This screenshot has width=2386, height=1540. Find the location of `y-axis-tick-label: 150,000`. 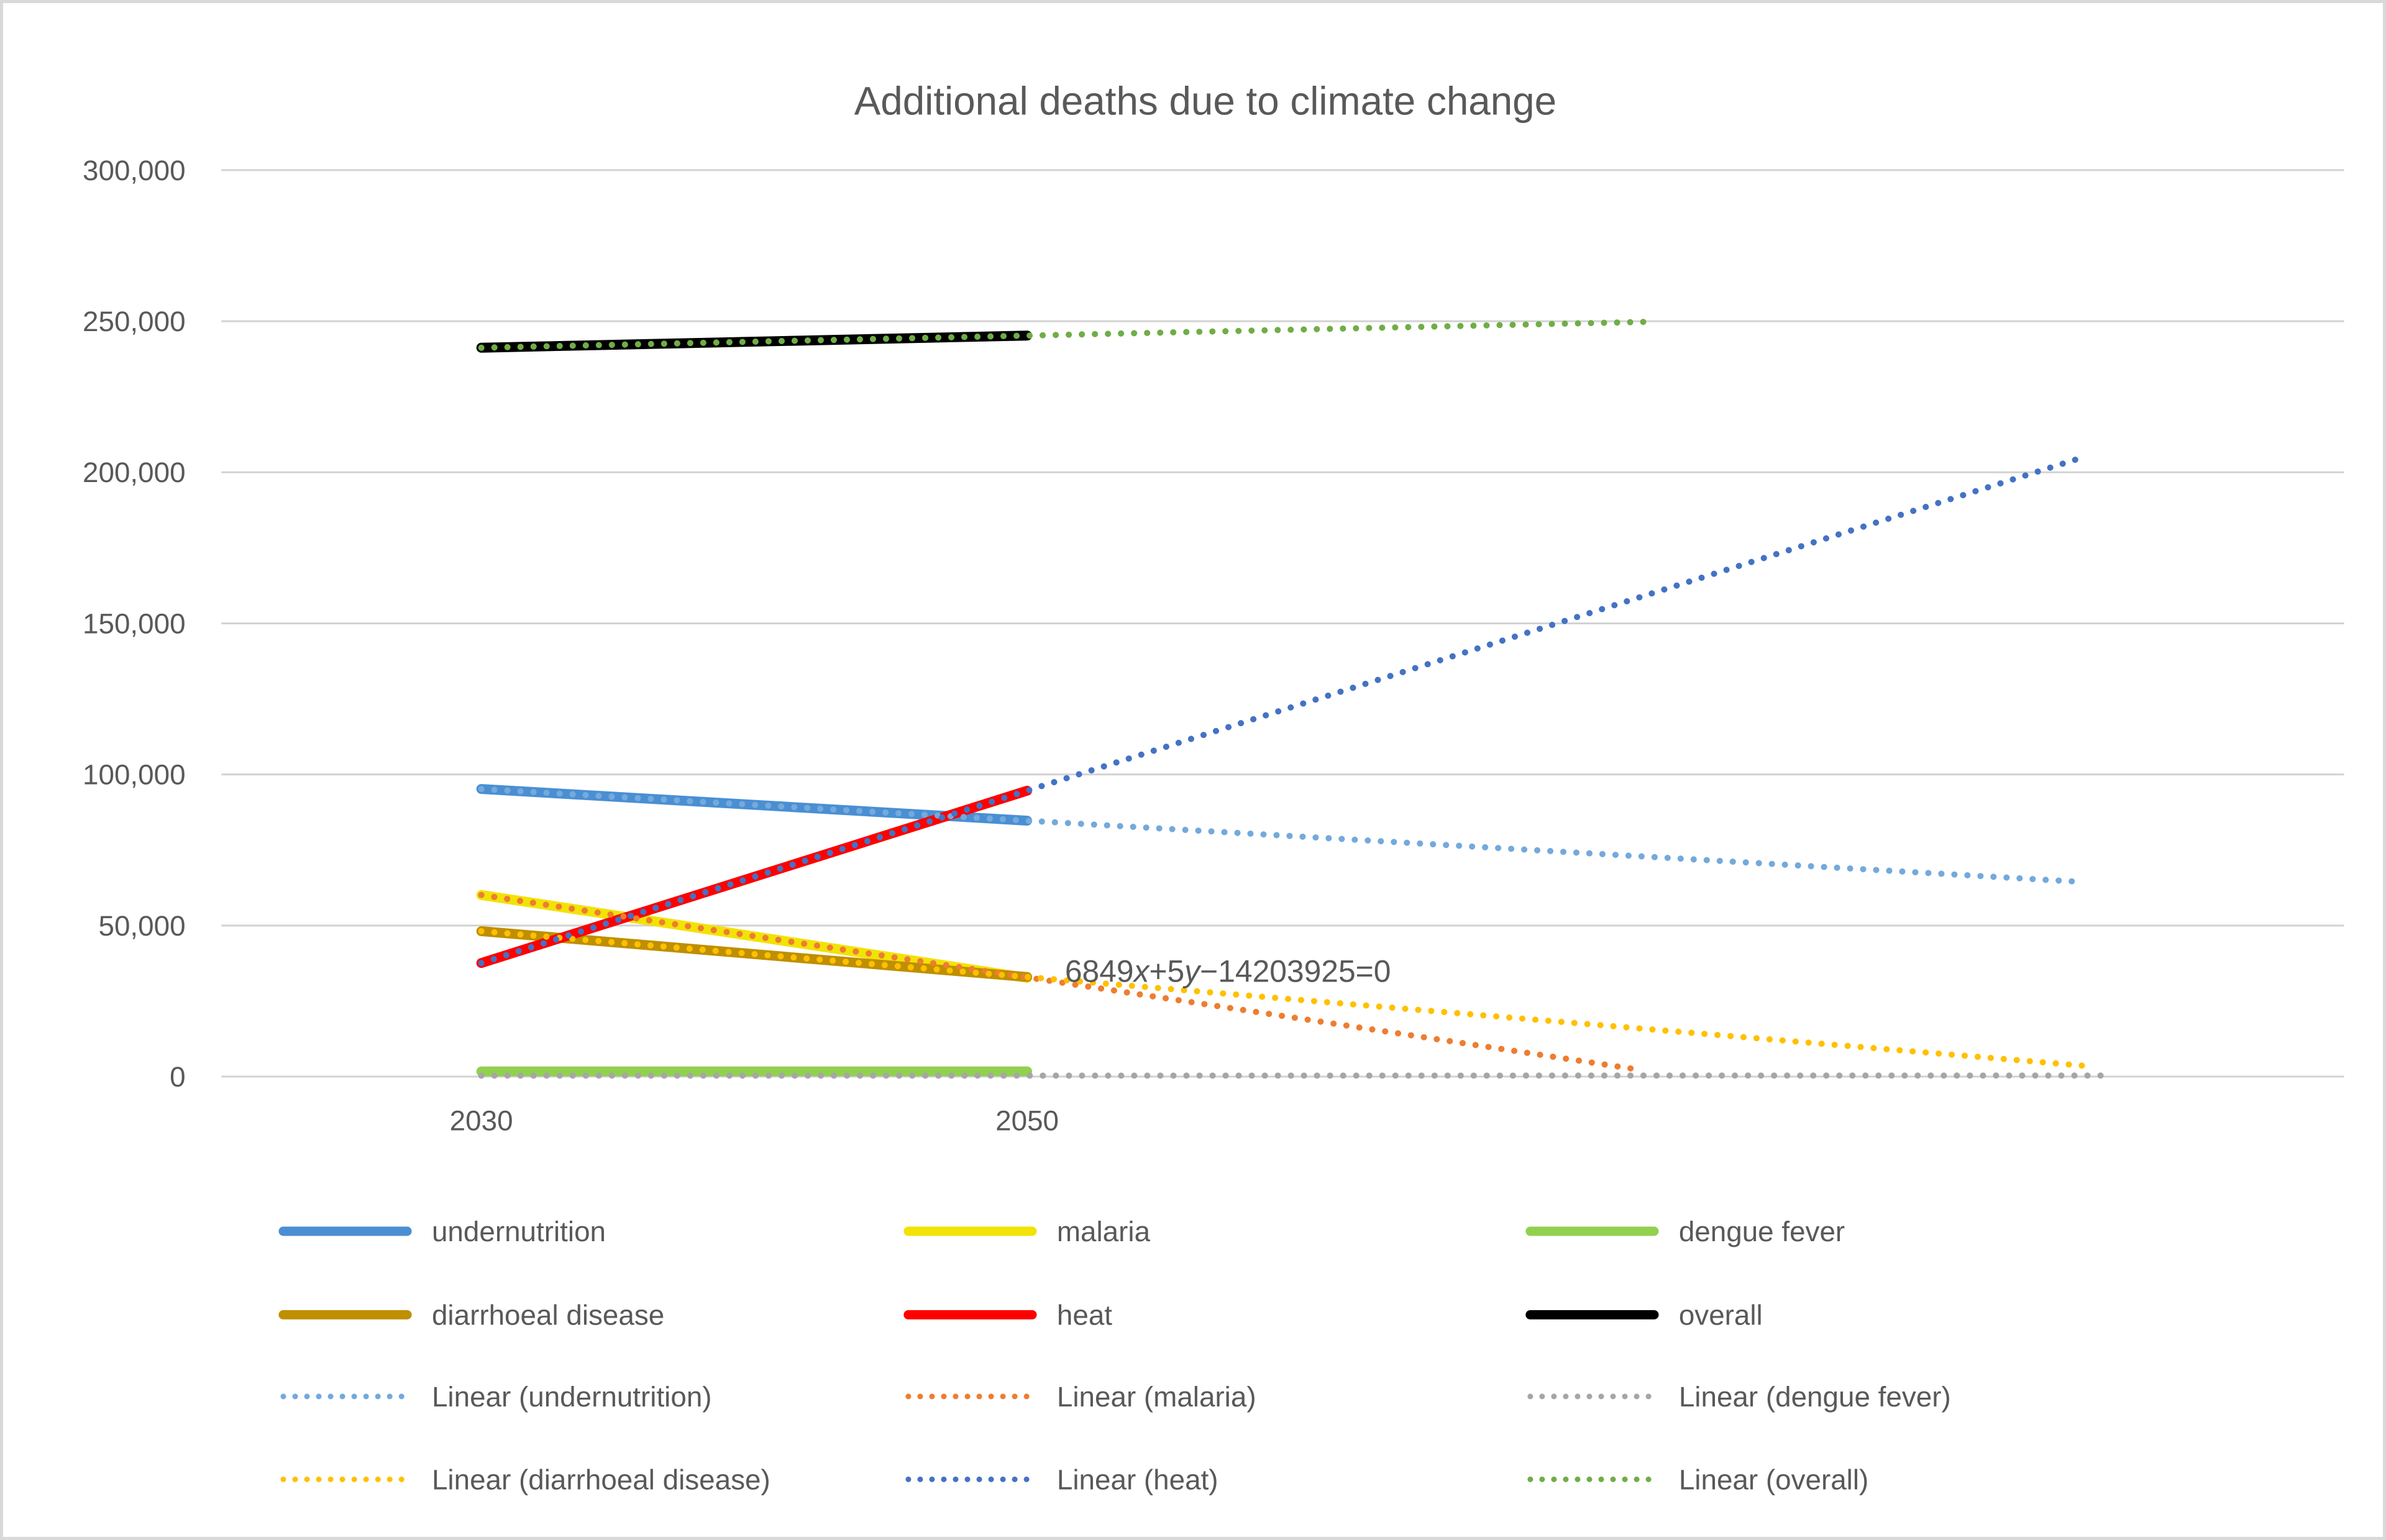

y-axis-tick-label: 150,000 is located at coordinates (134, 623).